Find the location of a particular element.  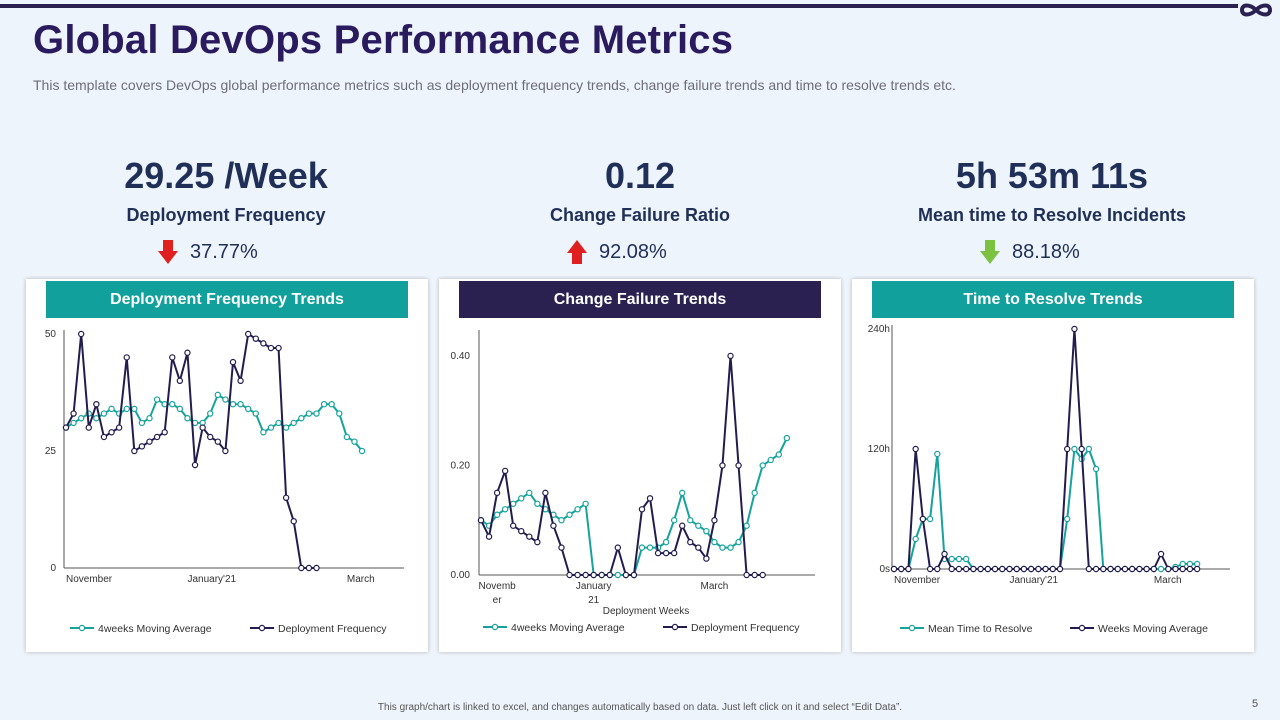

x-tick-label: 21 is located at coordinates (594, 600).